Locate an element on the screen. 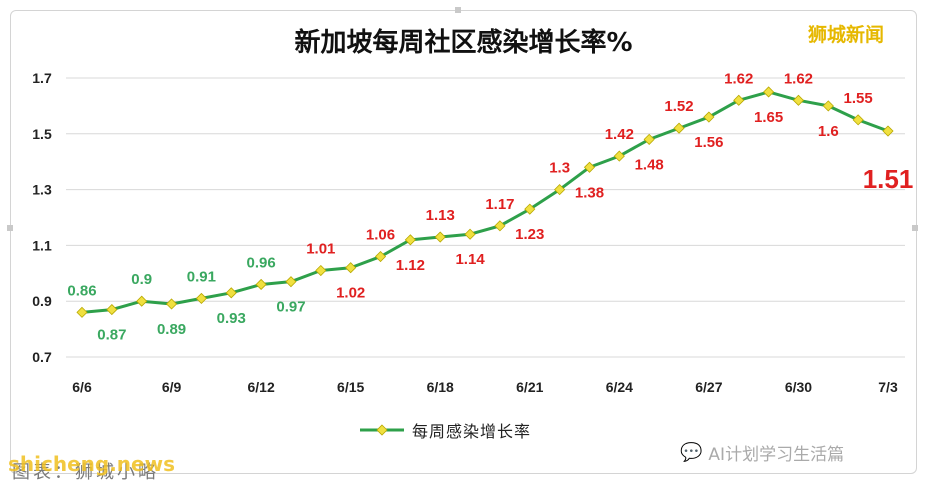 The image size is (927, 490). x-tick-label: 7/3 is located at coordinates (888, 387).